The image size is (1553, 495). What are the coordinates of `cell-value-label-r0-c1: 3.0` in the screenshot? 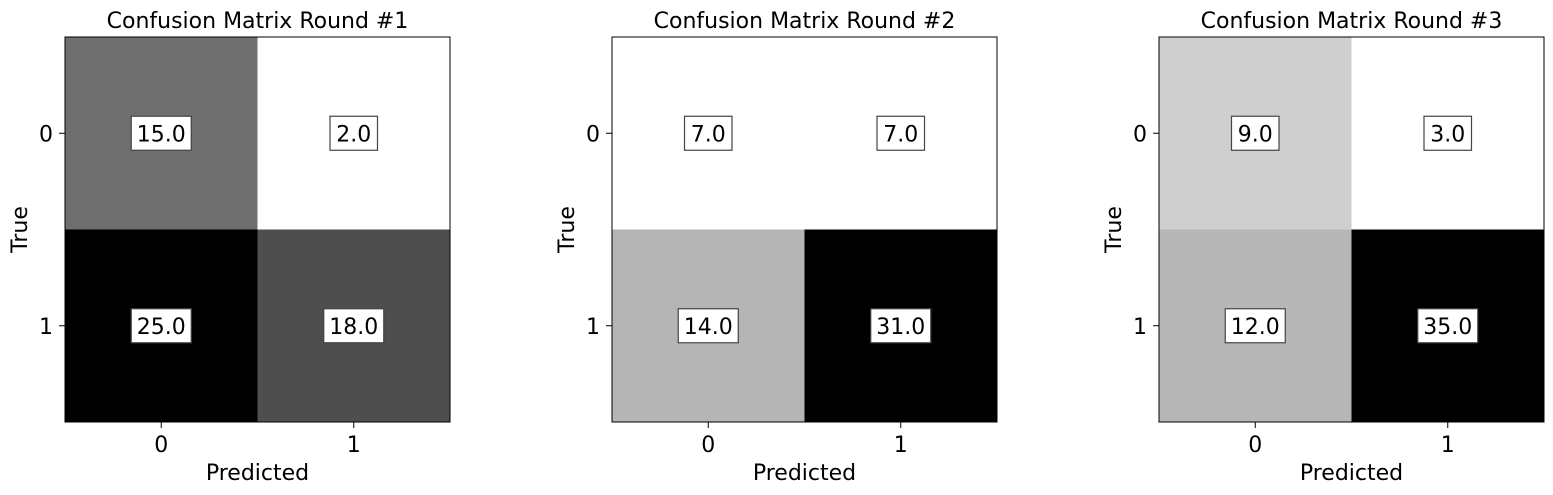 It's located at (1447, 134).